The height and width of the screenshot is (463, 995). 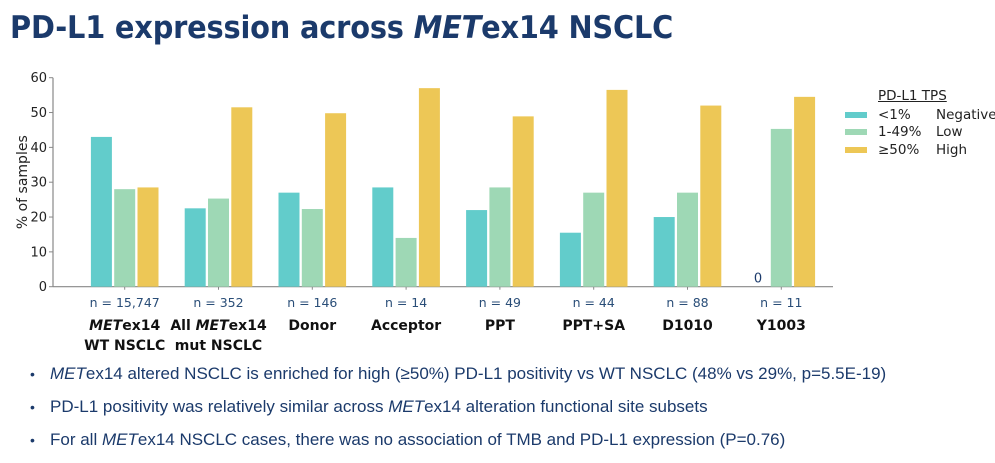 I want to click on bullet-prefix: For all, so click(x=76, y=439).